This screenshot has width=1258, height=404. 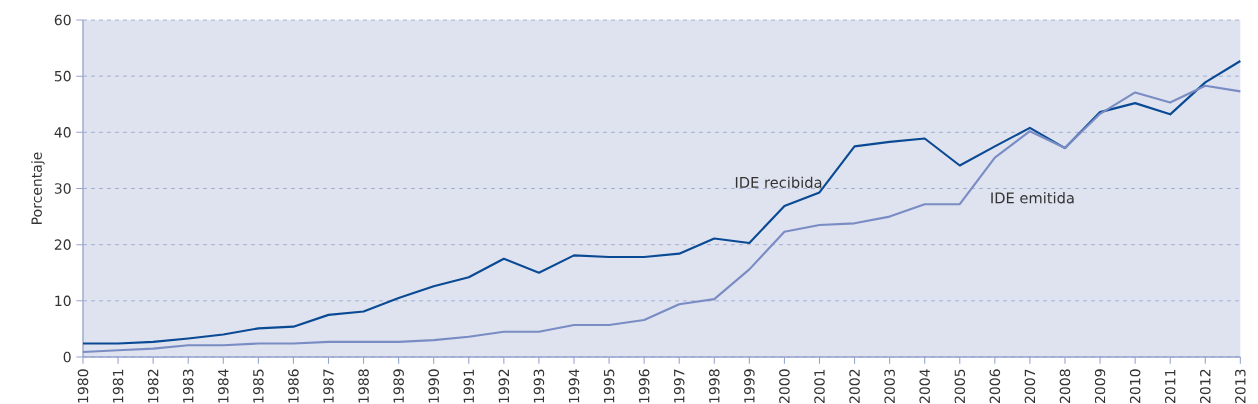 I want to click on x-tick-label: 1985, so click(x=258, y=386).